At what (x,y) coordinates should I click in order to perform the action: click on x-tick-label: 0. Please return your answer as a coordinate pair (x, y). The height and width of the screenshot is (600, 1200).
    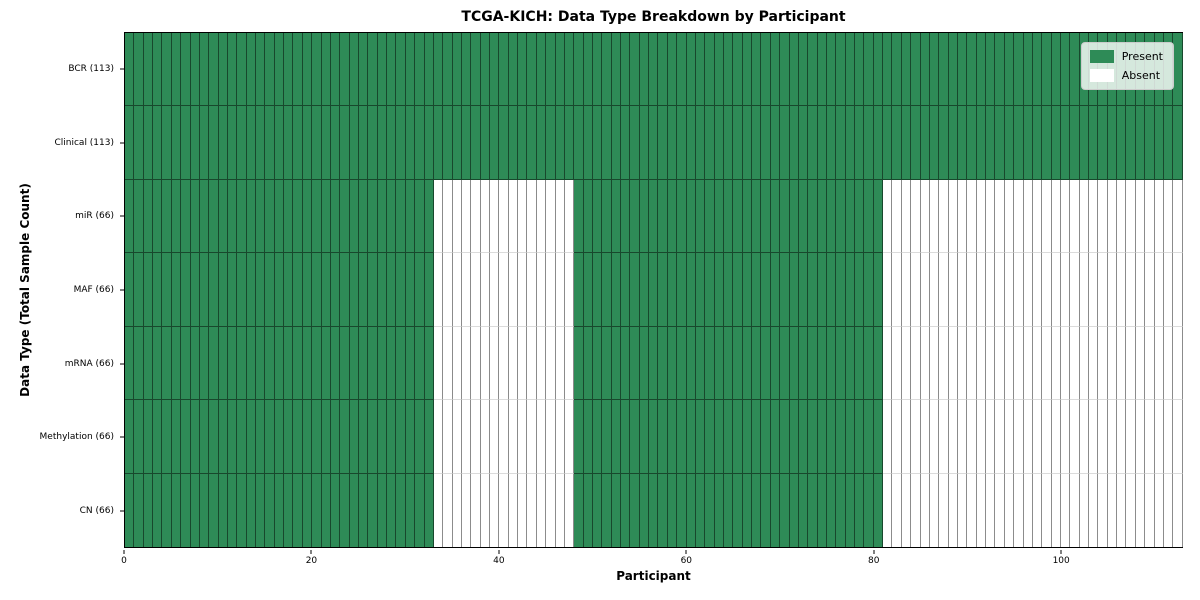
    Looking at the image, I should click on (124, 560).